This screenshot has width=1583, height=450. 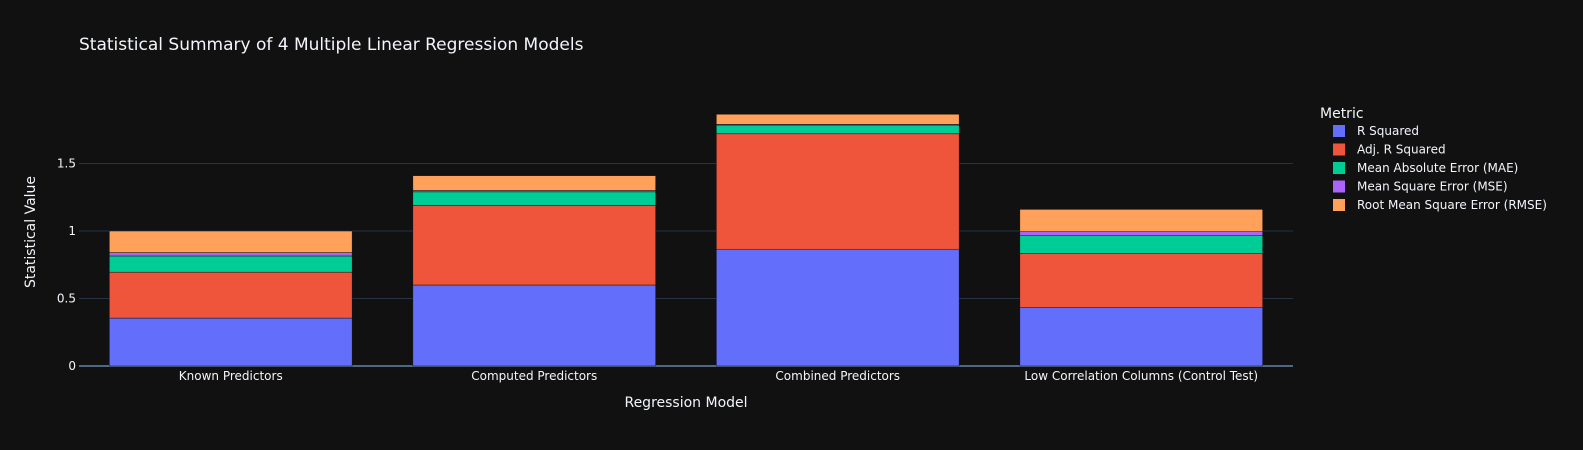 I want to click on x-tick-label: Known Predictors, so click(x=231, y=376).